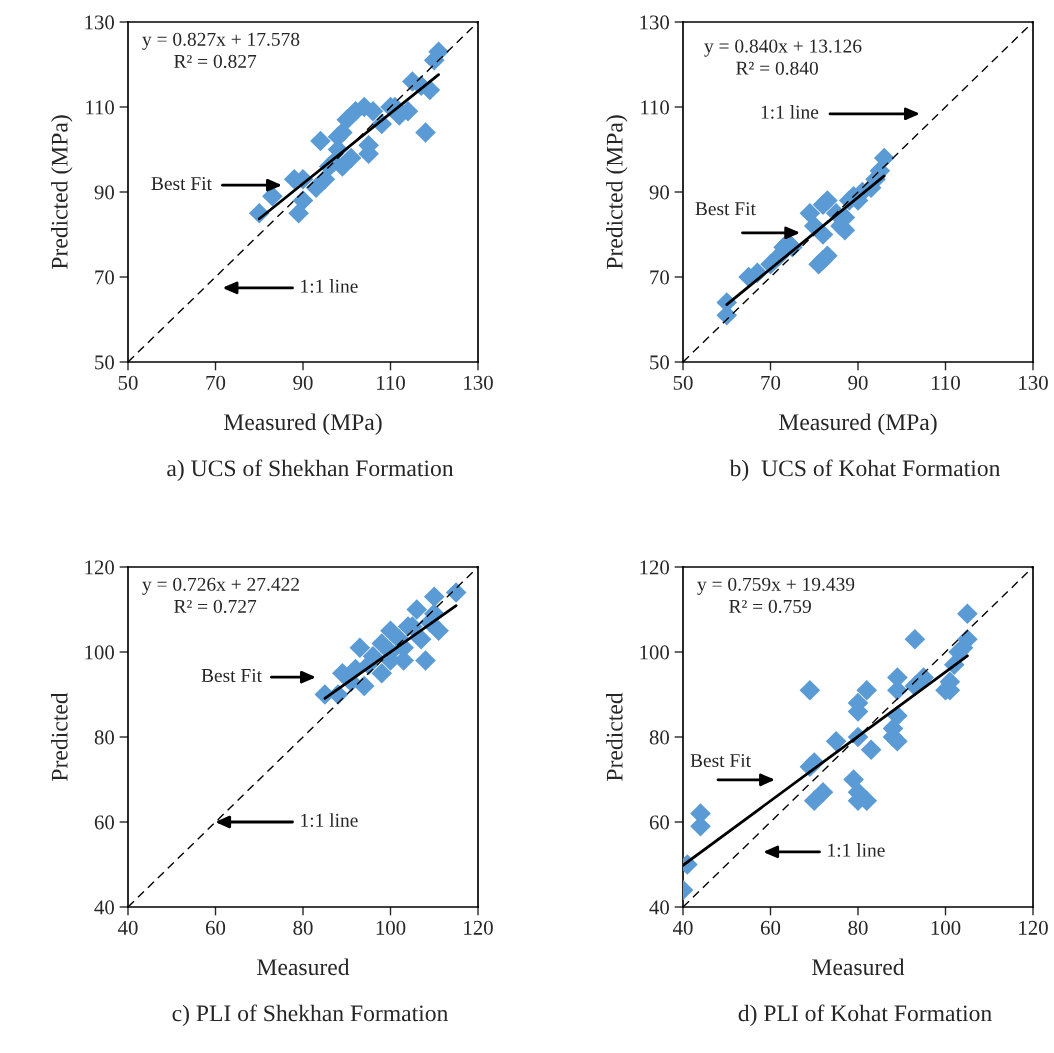  What do you see at coordinates (220, 586) in the screenshot?
I see `annotation: y = 0.726x + 27.422` at bounding box center [220, 586].